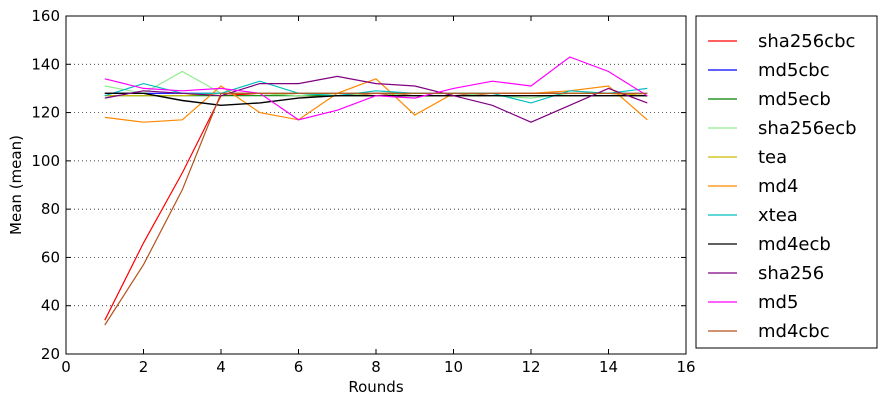 This screenshot has width=886, height=410. I want to click on y-tick-label-6: 140, so click(45, 64).